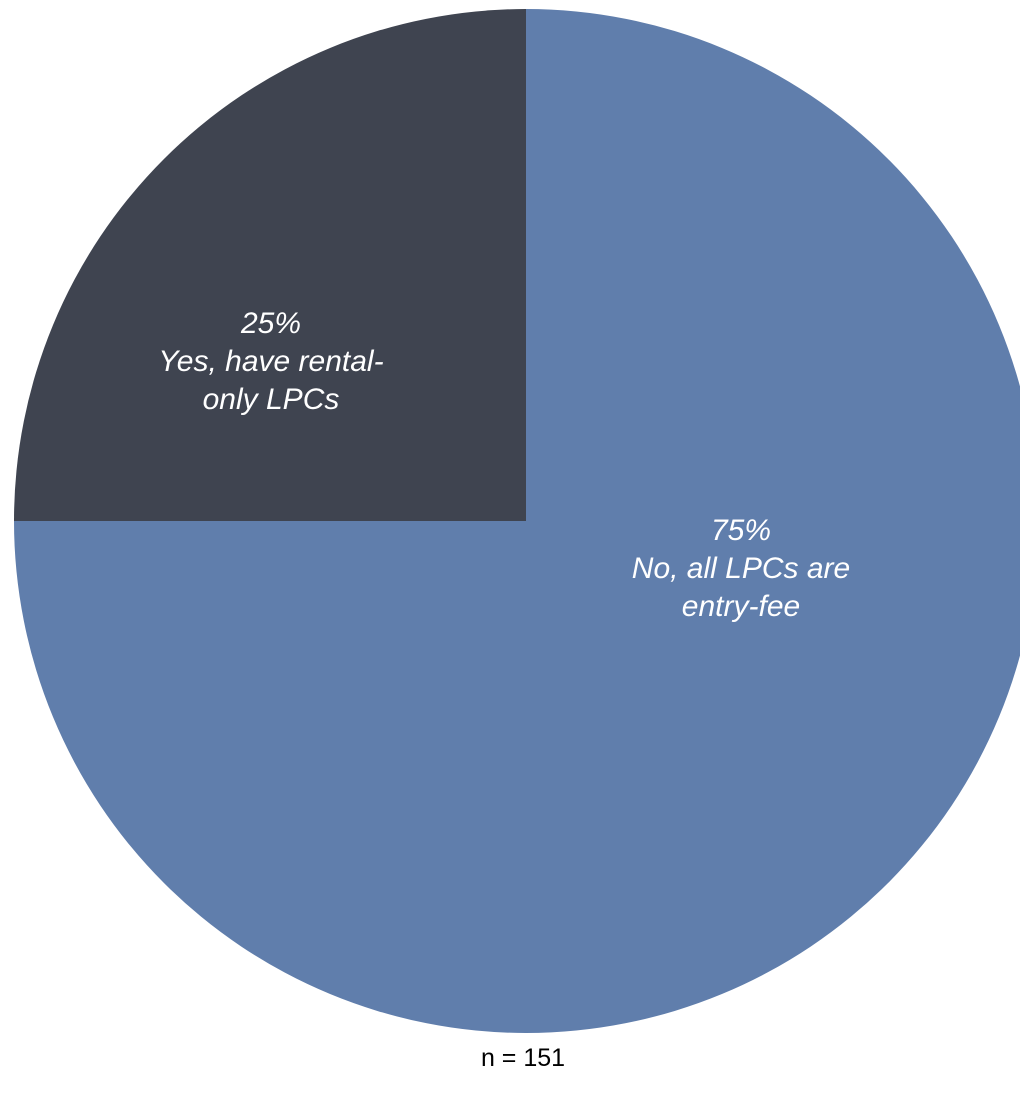  What do you see at coordinates (741, 606) in the screenshot?
I see `slice-text-no-line-2: entry-fee` at bounding box center [741, 606].